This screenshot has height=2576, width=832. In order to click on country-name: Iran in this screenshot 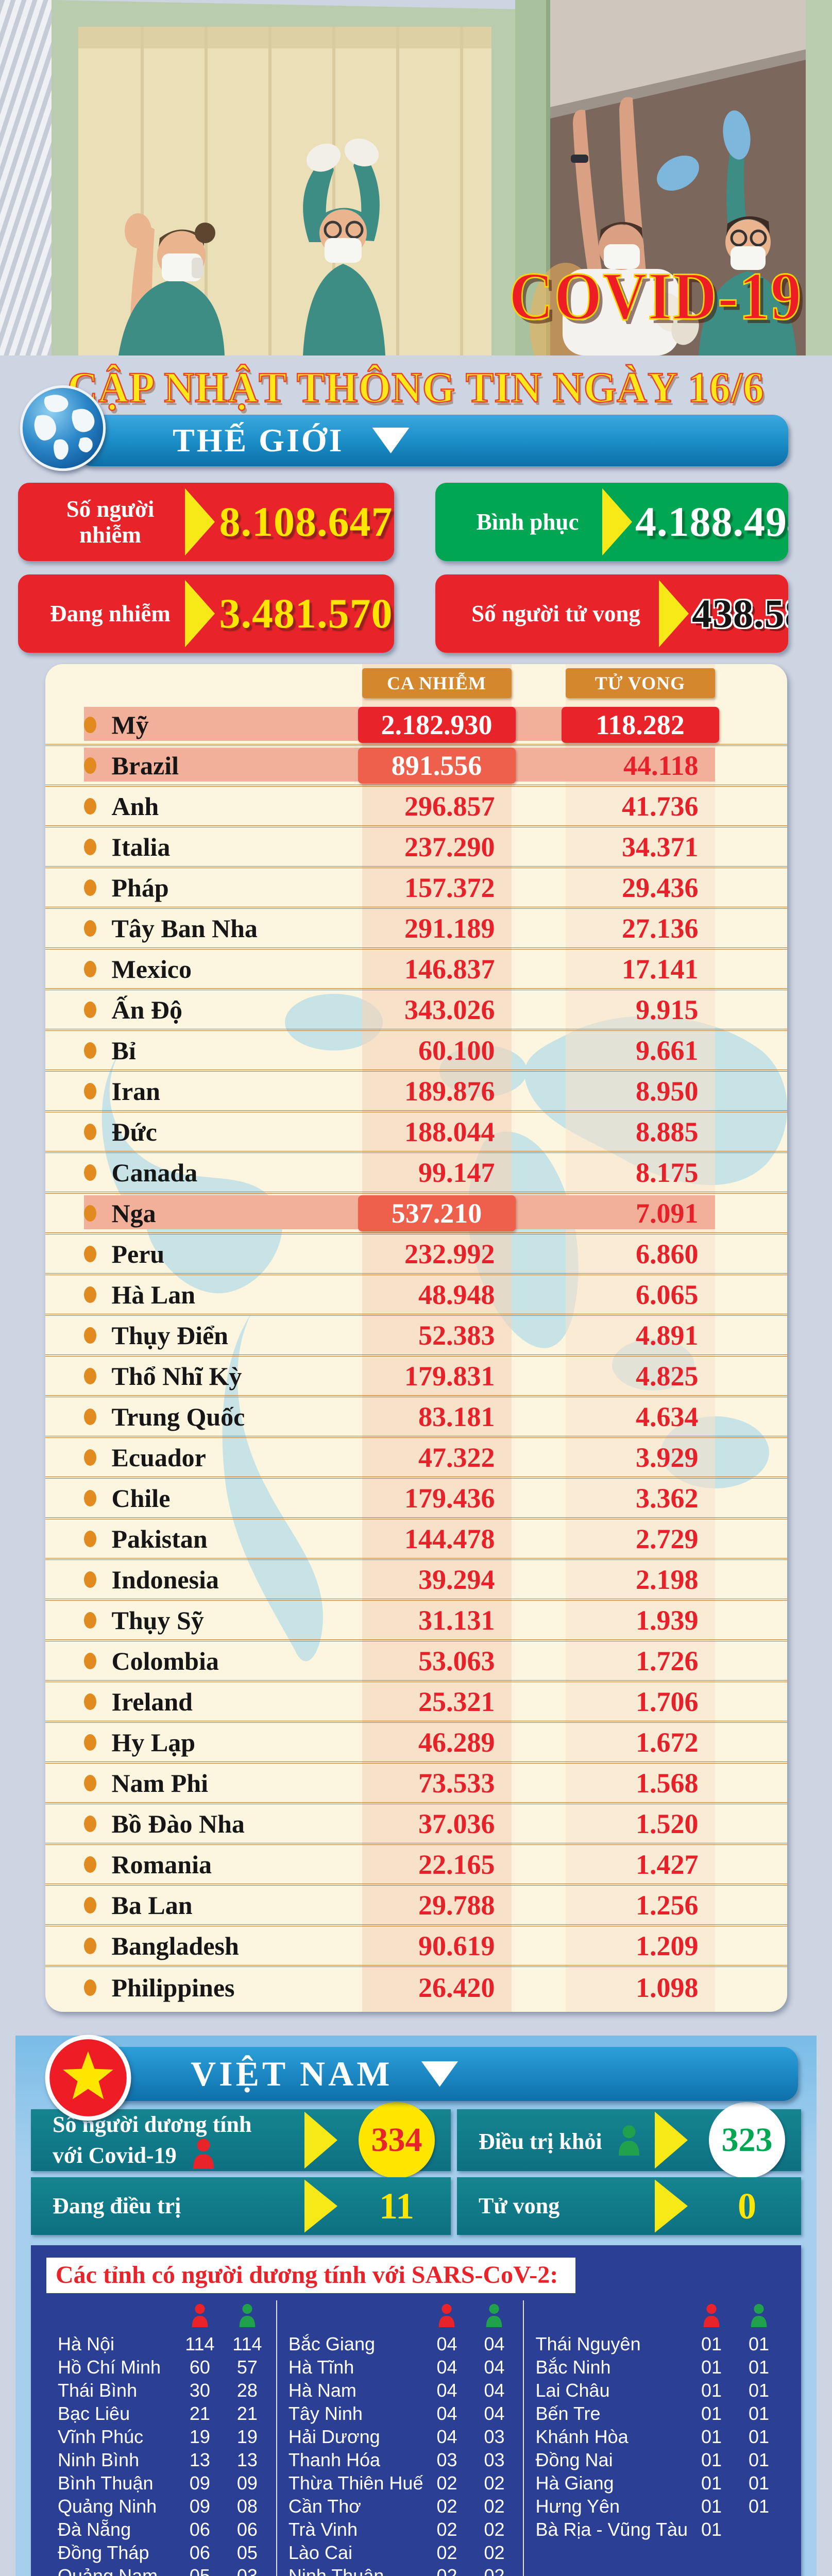, I will do `click(135, 1091)`.